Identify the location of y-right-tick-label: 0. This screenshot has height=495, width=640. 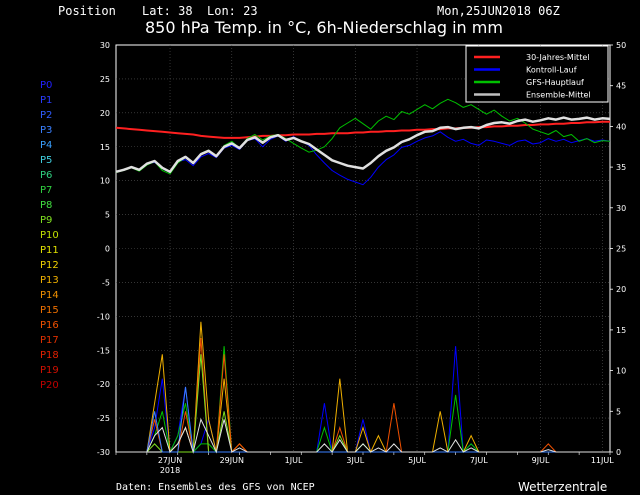
(618, 452).